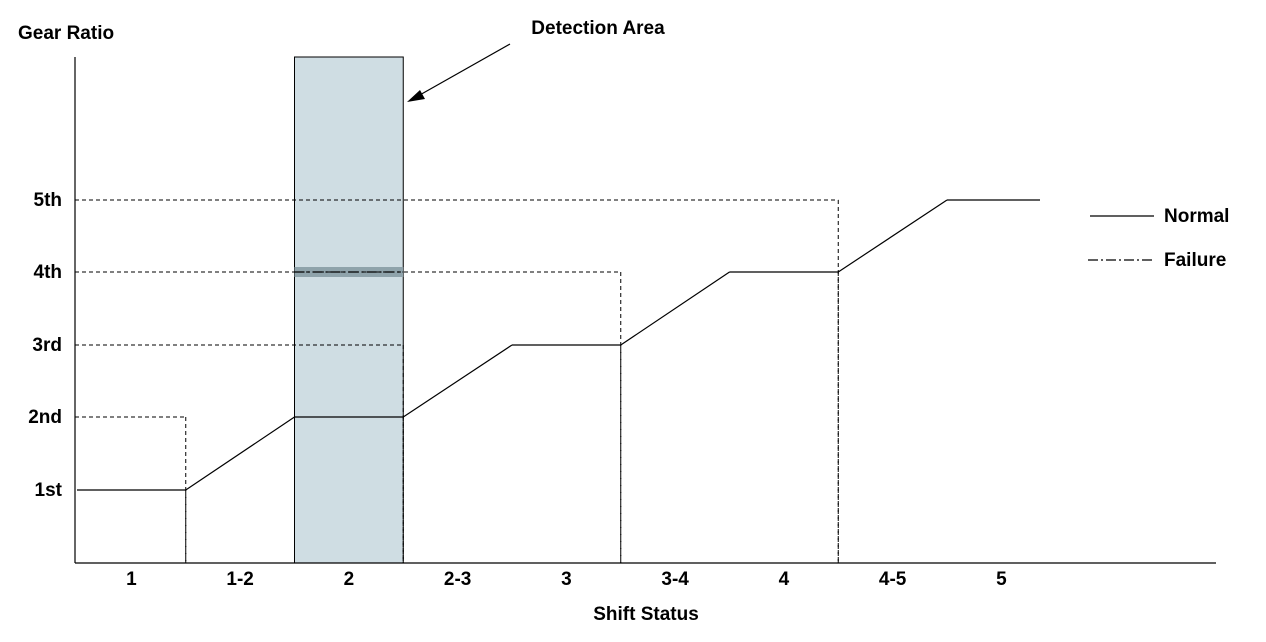 Image resolution: width=1266 pixels, height=642 pixels. What do you see at coordinates (66, 33) in the screenshot?
I see `y-axis-title: Gear Ratio` at bounding box center [66, 33].